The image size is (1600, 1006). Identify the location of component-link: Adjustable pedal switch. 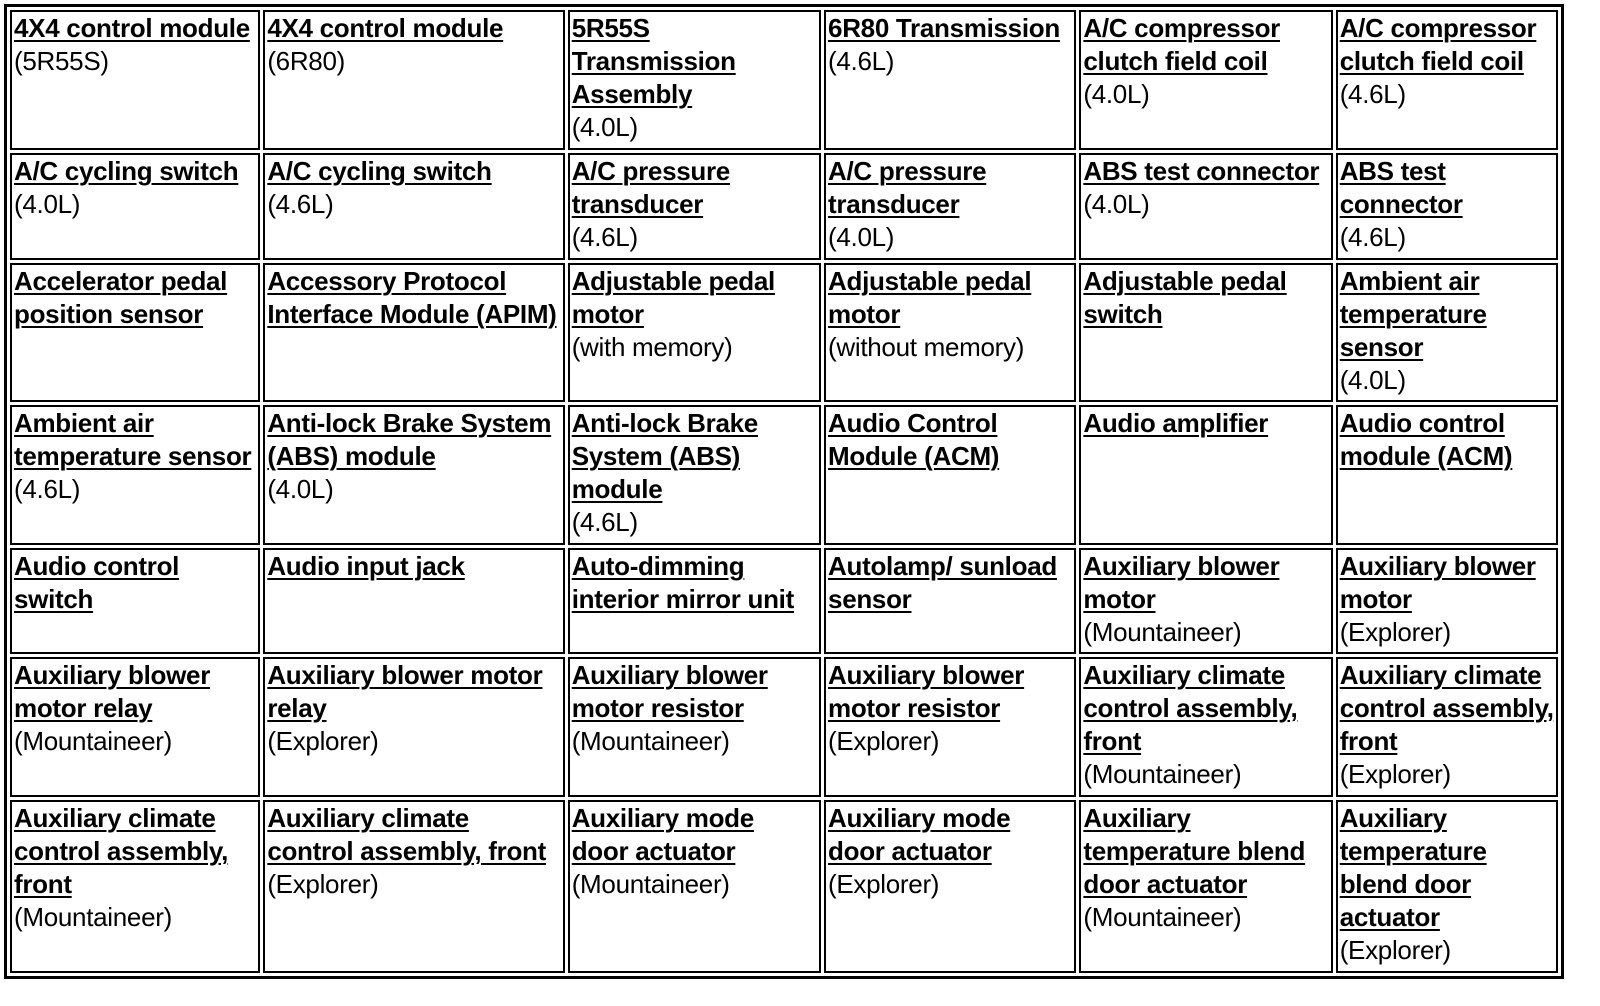
(1185, 297).